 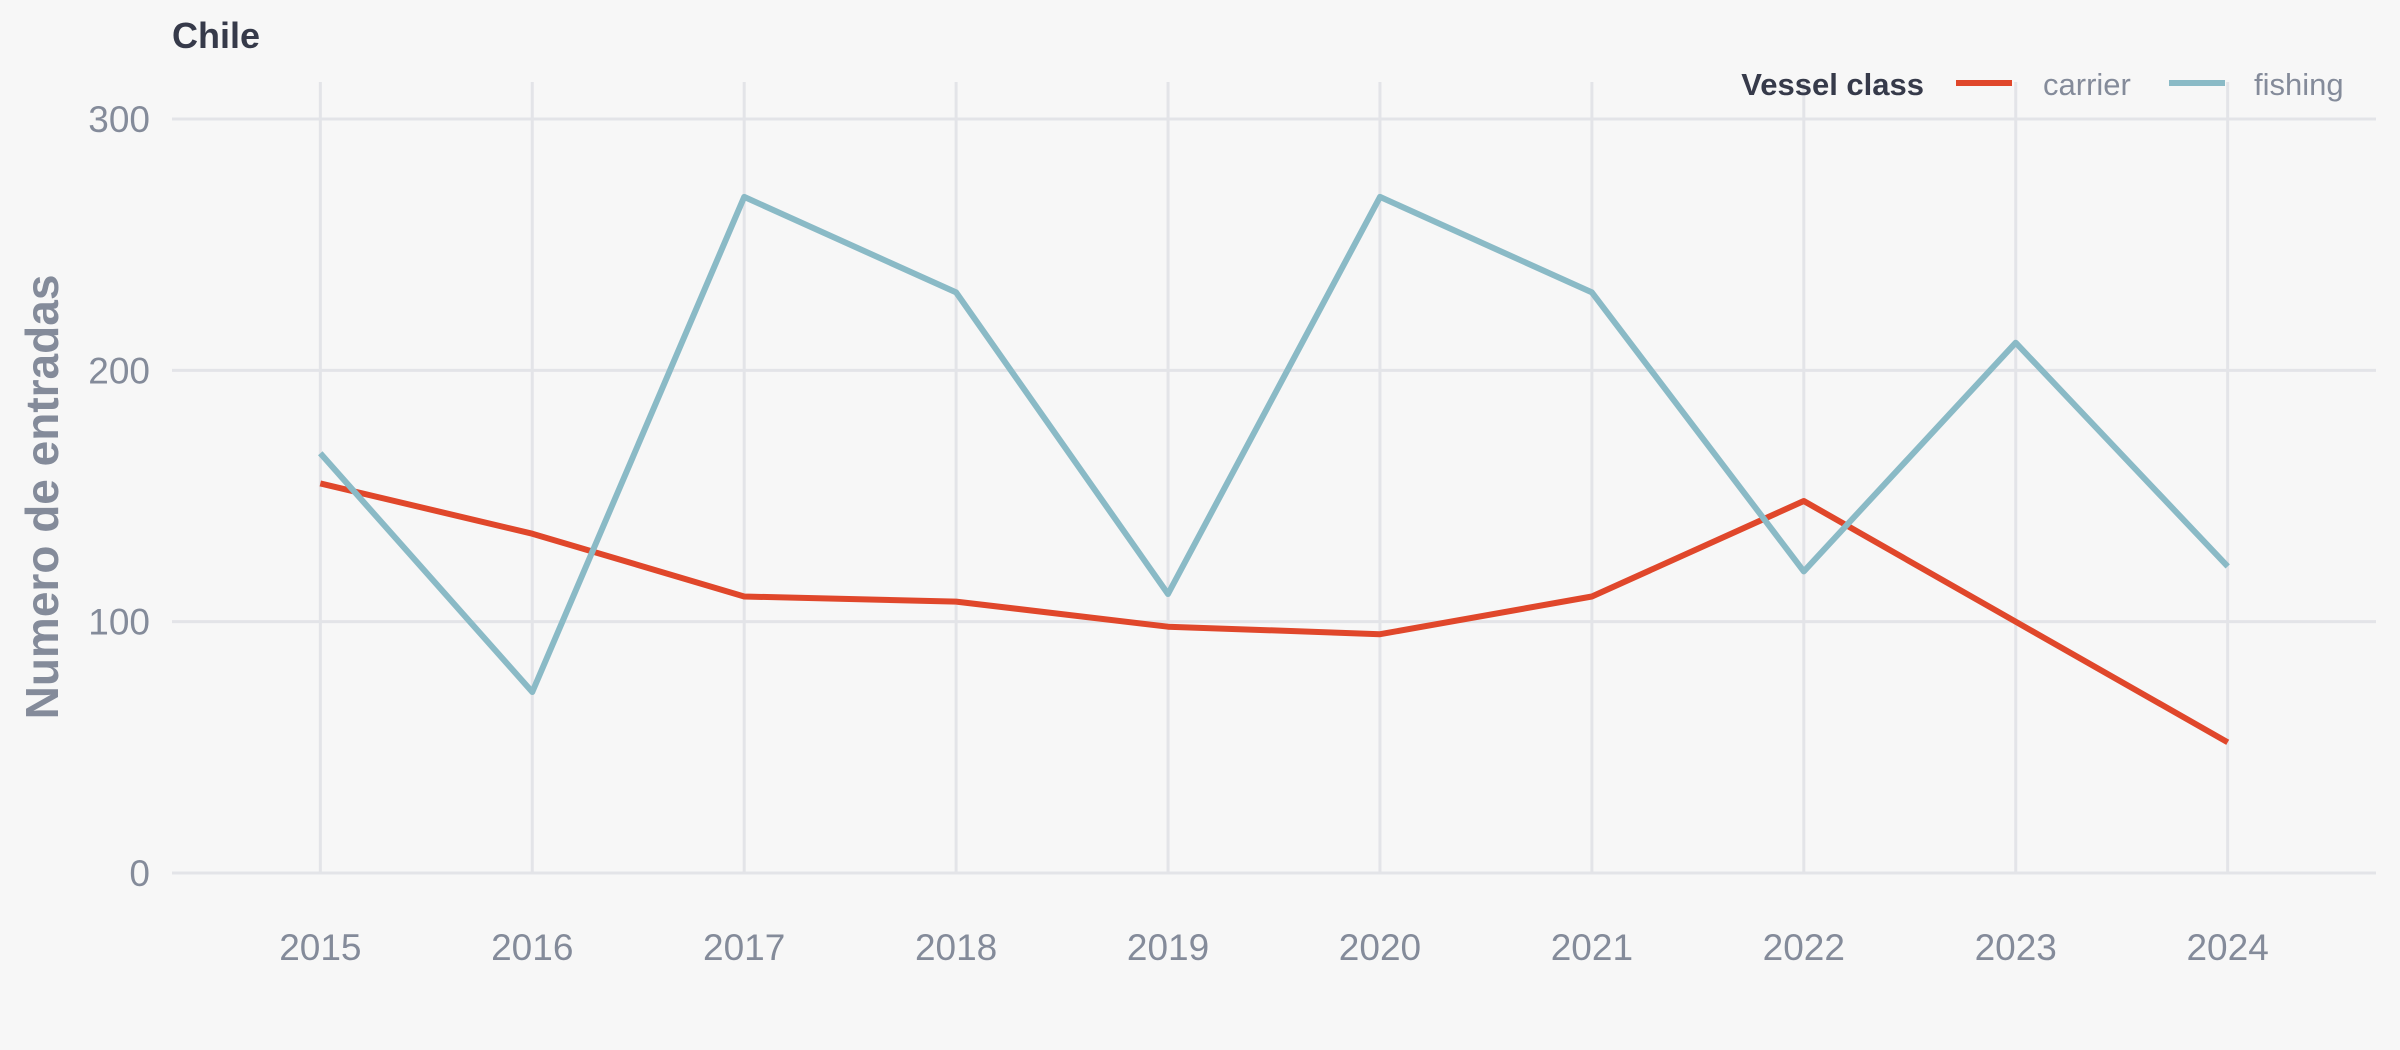 What do you see at coordinates (139, 873) in the screenshot?
I see `y-tick-label-0: 0` at bounding box center [139, 873].